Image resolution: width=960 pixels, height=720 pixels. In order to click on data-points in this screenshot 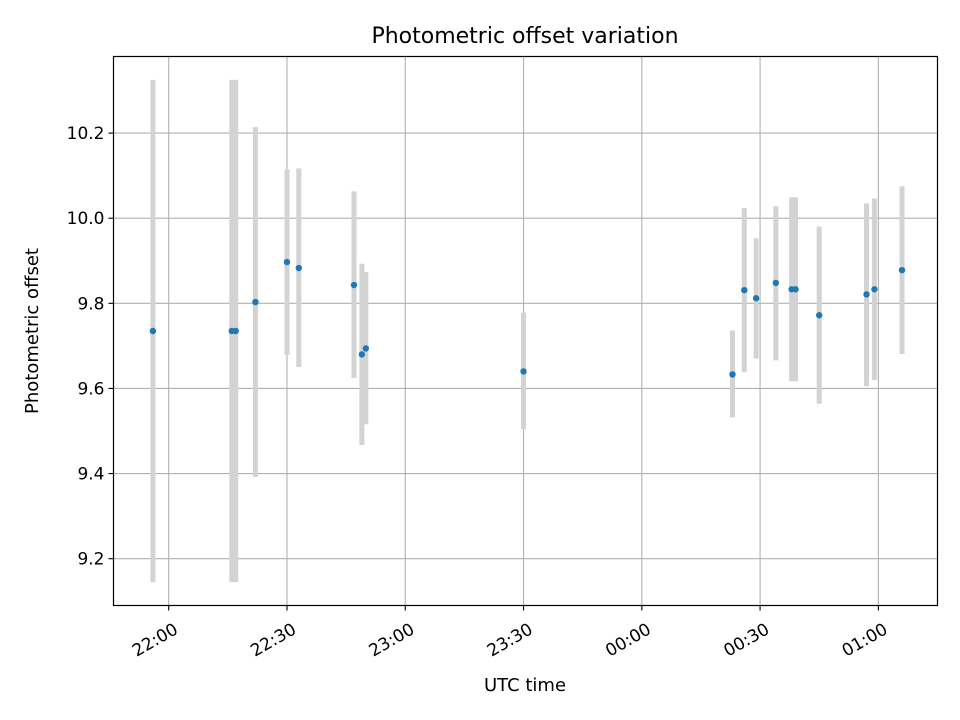, I will do `click(527, 318)`.